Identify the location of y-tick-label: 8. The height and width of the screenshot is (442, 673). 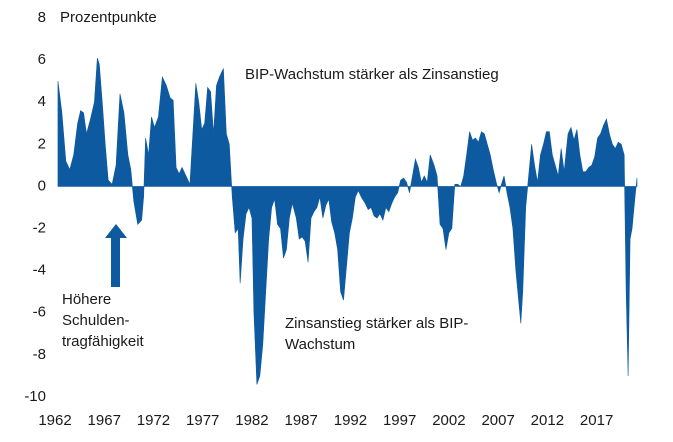
(42, 17).